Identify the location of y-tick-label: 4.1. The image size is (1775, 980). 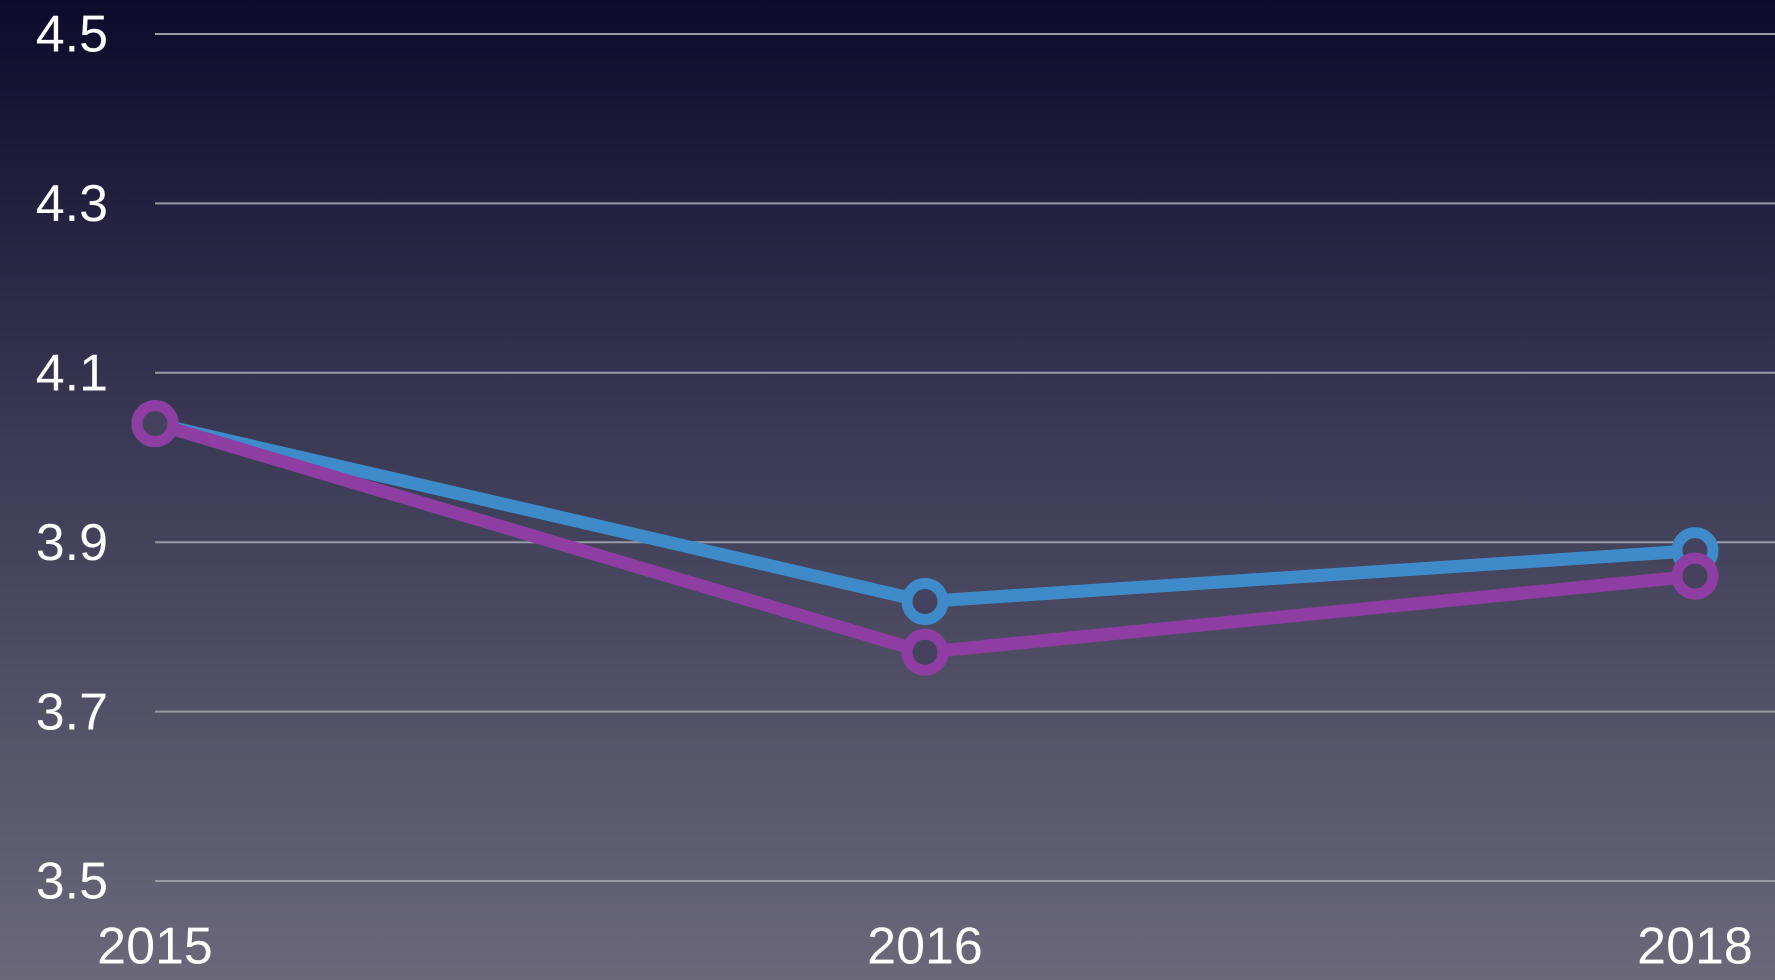
(72, 374).